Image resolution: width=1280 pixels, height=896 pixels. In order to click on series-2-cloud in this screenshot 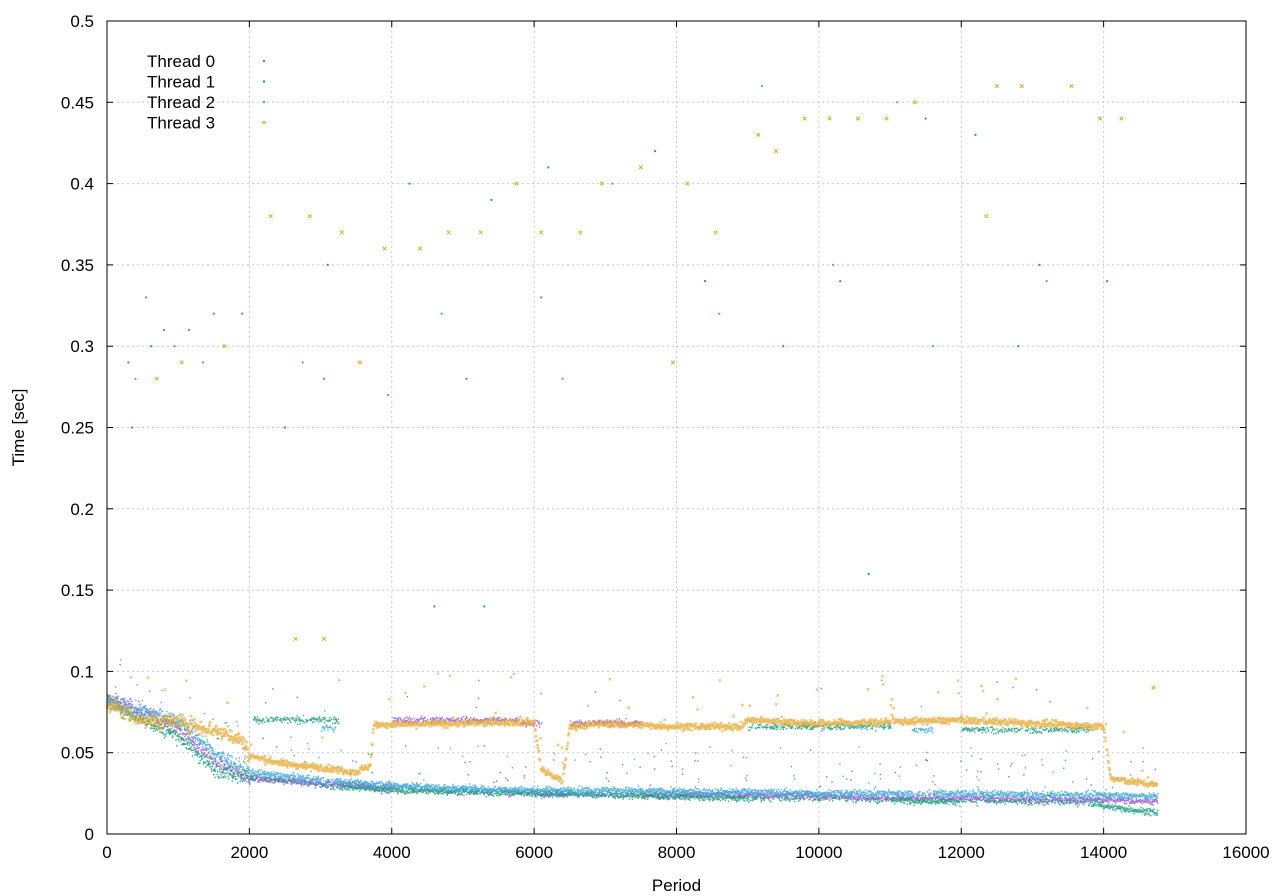, I will do `click(633, 729)`.